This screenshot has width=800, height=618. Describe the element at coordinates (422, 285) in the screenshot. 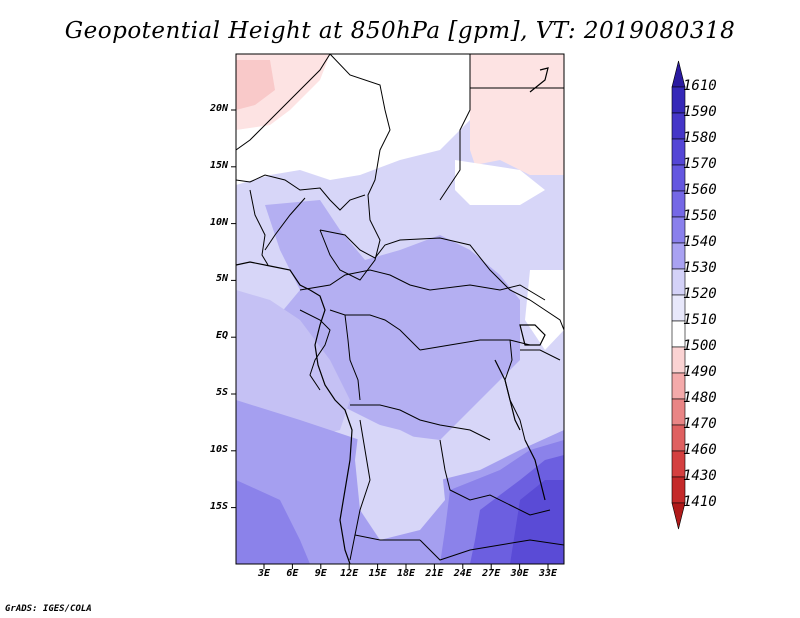

I see `border-car-south` at that location.